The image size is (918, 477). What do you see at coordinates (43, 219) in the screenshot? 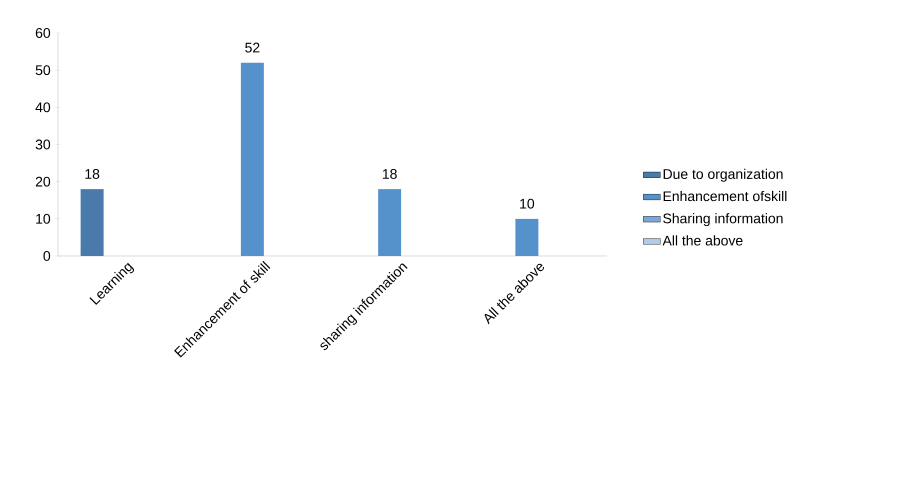
I see `y-tick-label: 10` at bounding box center [43, 219].